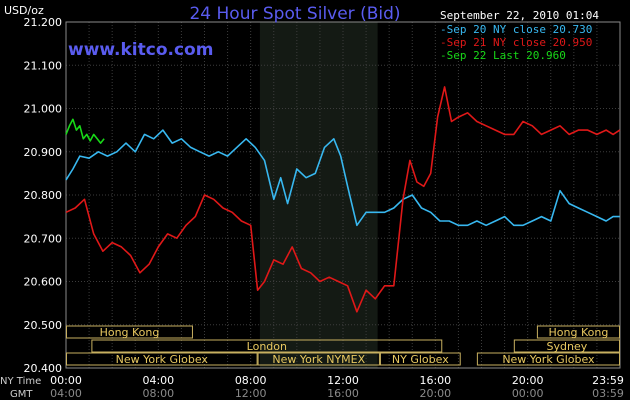 This screenshot has height=400, width=630. I want to click on x-axis-row-label-gmt: GMT, so click(21, 394).